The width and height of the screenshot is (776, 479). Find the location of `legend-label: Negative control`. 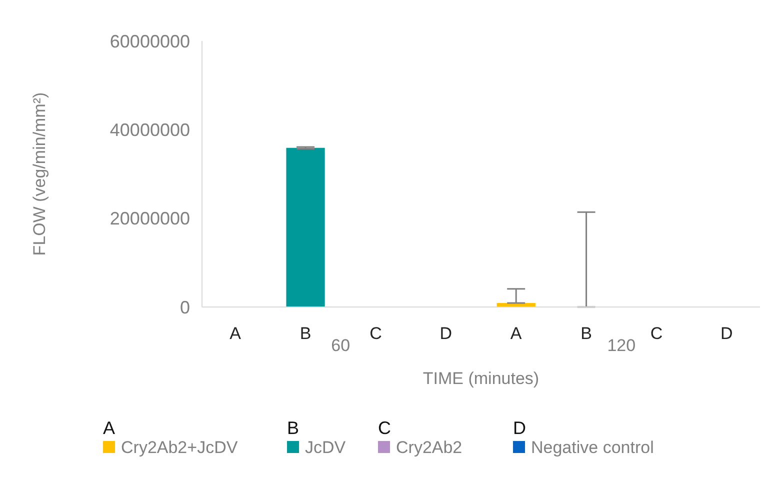

legend-label: Negative control is located at coordinates (592, 447).